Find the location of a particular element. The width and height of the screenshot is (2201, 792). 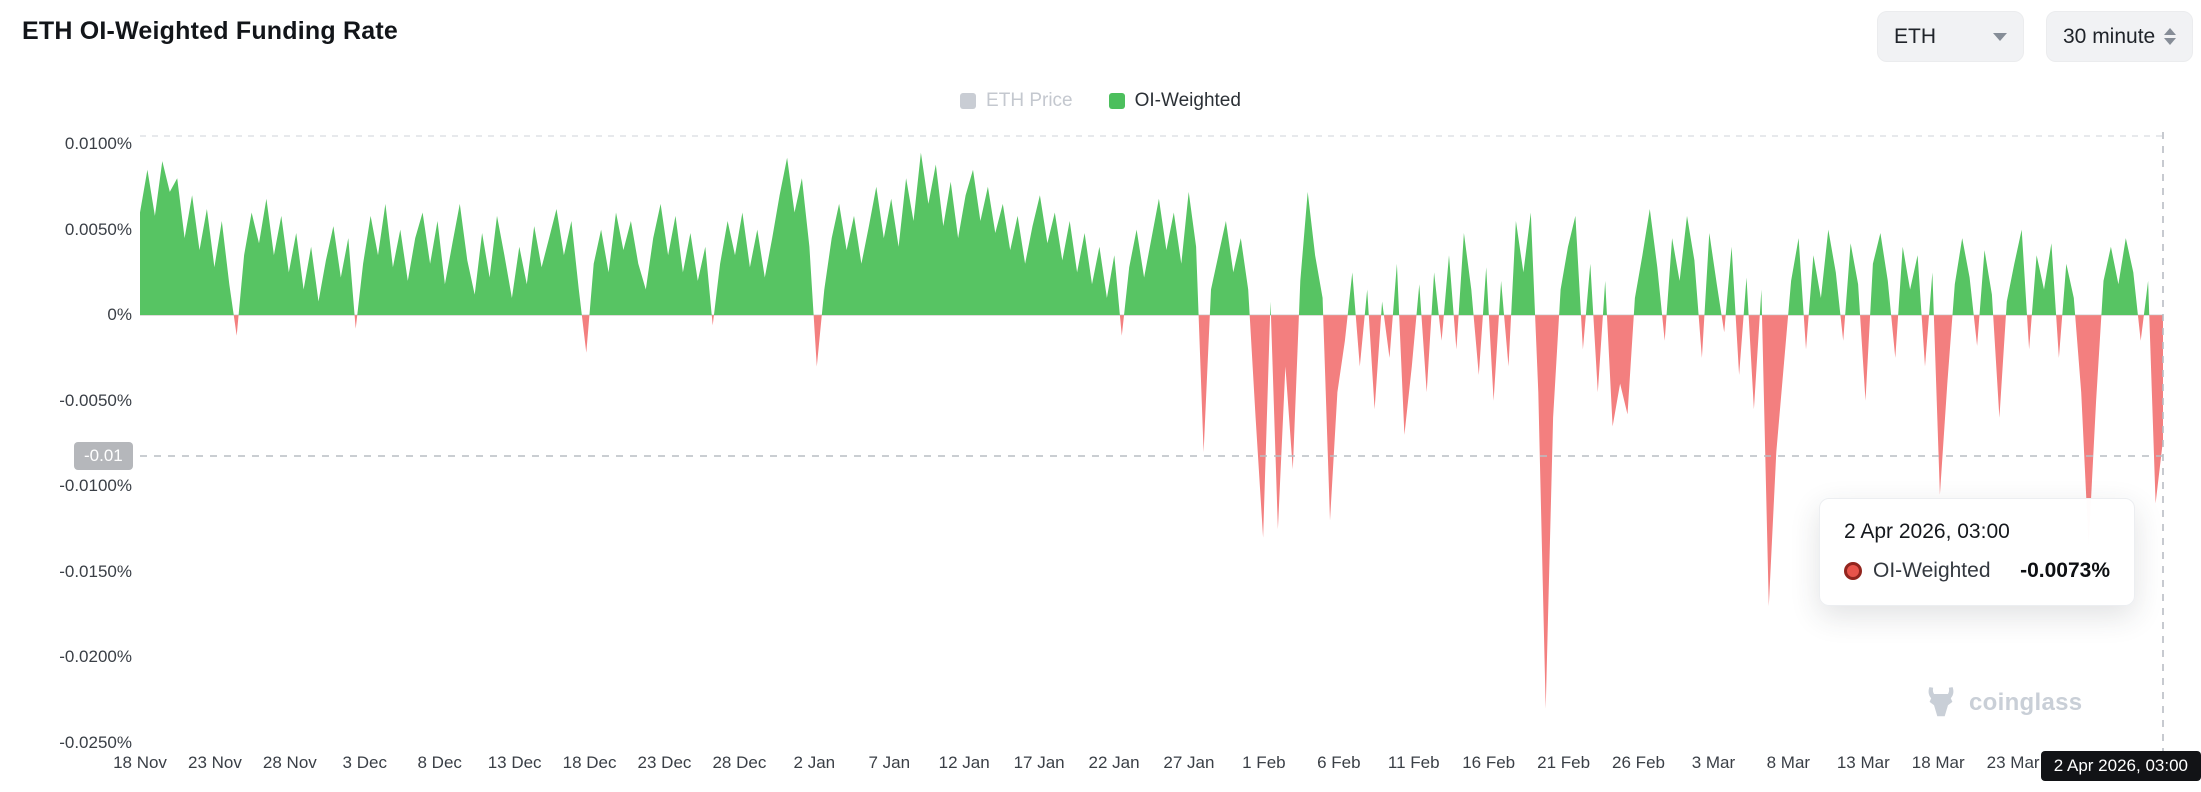

coinglass-watermark: coinglass is located at coordinates (2002, 703).